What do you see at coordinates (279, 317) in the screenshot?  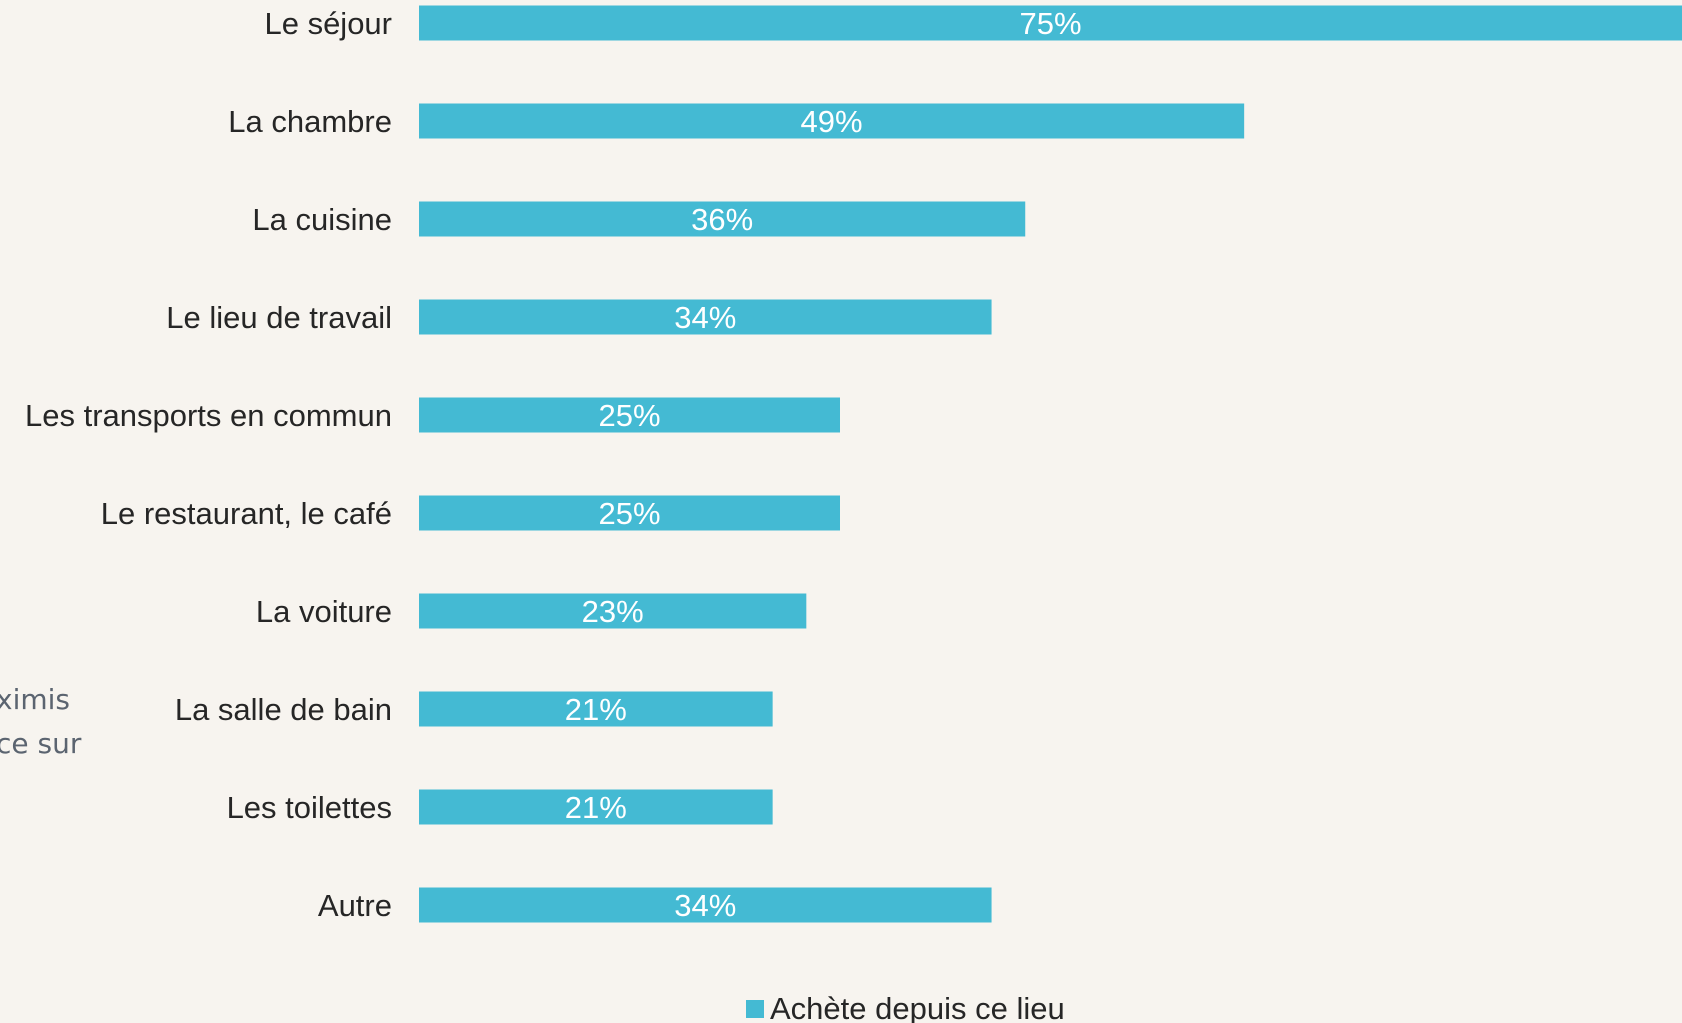 I see `category-label: Le lieu de travail` at bounding box center [279, 317].